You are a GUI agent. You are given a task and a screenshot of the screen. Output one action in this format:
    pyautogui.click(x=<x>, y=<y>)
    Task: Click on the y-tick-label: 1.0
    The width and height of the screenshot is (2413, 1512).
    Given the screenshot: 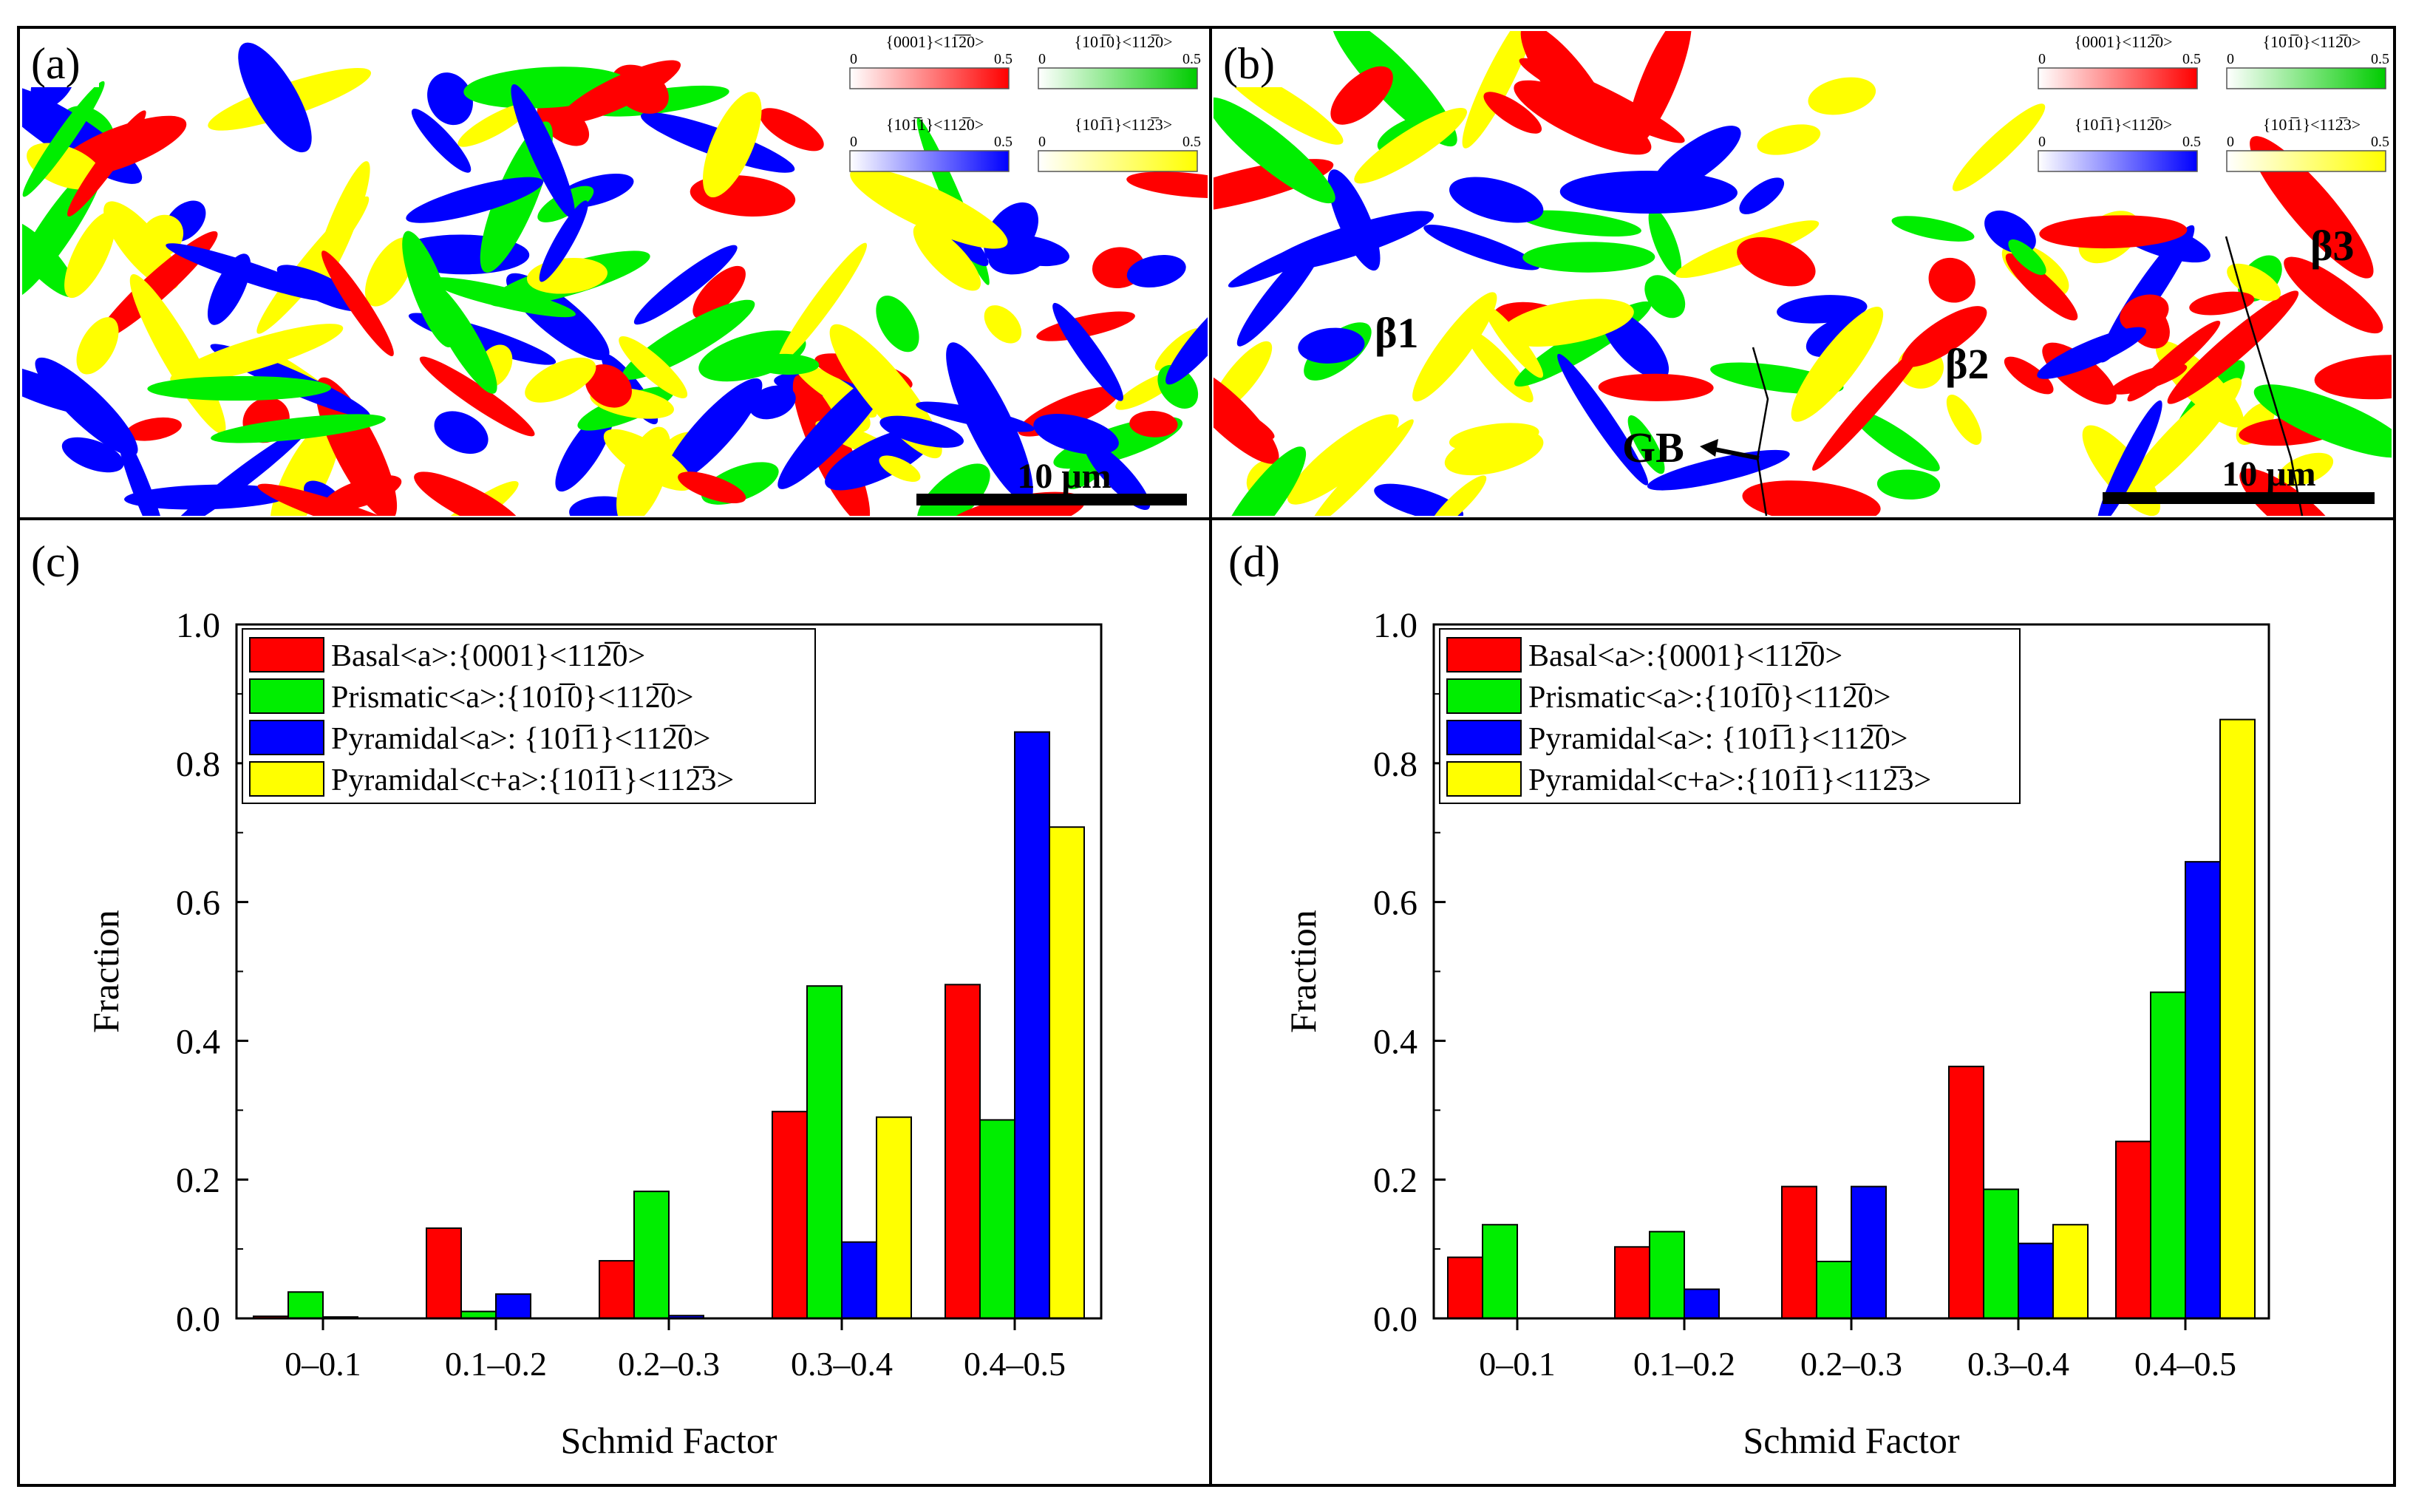 What is the action you would take?
    pyautogui.click(x=198, y=625)
    